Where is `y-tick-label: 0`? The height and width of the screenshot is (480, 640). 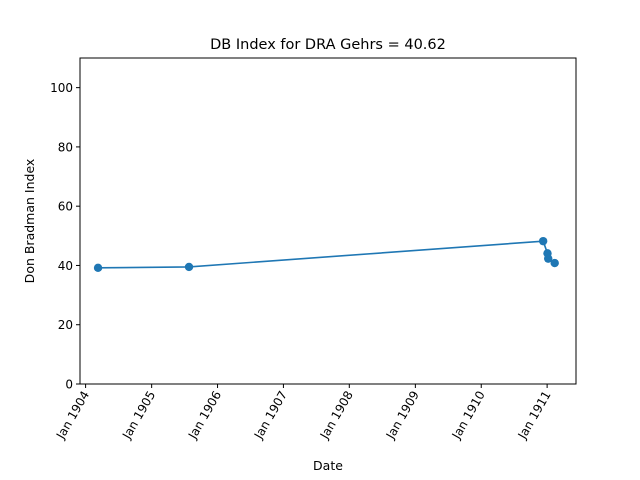 y-tick-label: 0 is located at coordinates (69, 385).